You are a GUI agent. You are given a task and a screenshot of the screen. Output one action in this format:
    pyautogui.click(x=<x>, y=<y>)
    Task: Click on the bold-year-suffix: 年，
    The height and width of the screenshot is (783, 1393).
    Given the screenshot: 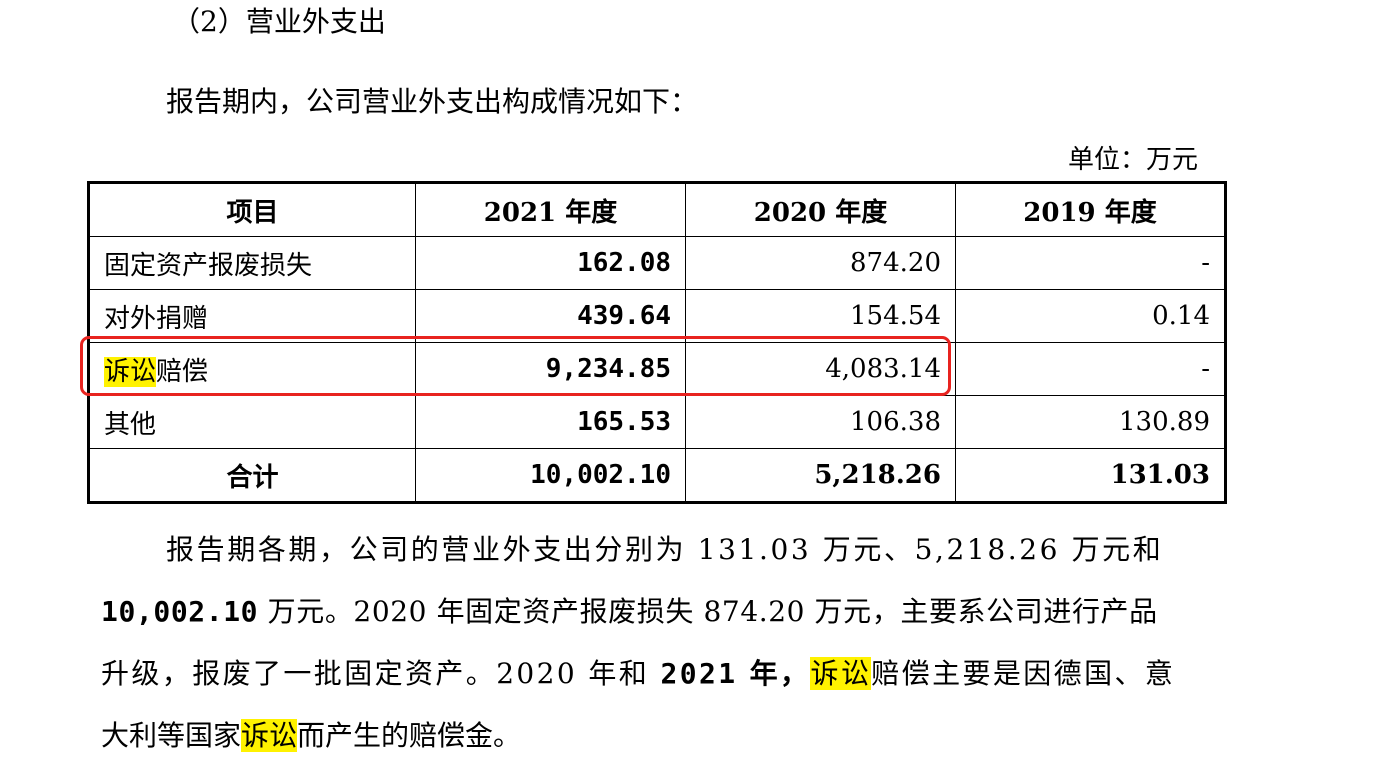 What is the action you would take?
    pyautogui.click(x=774, y=673)
    